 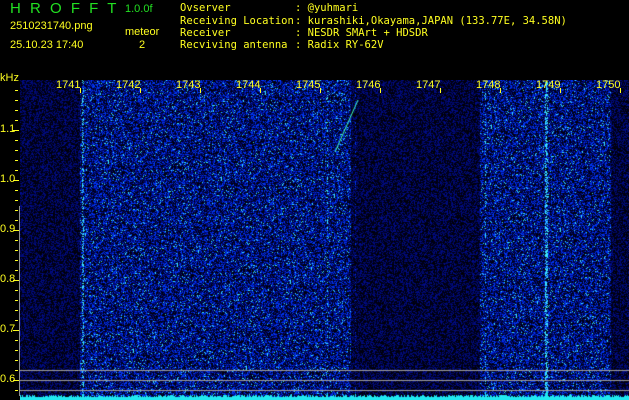 What do you see at coordinates (548, 85) in the screenshot?
I see `x-tick-label: 1749` at bounding box center [548, 85].